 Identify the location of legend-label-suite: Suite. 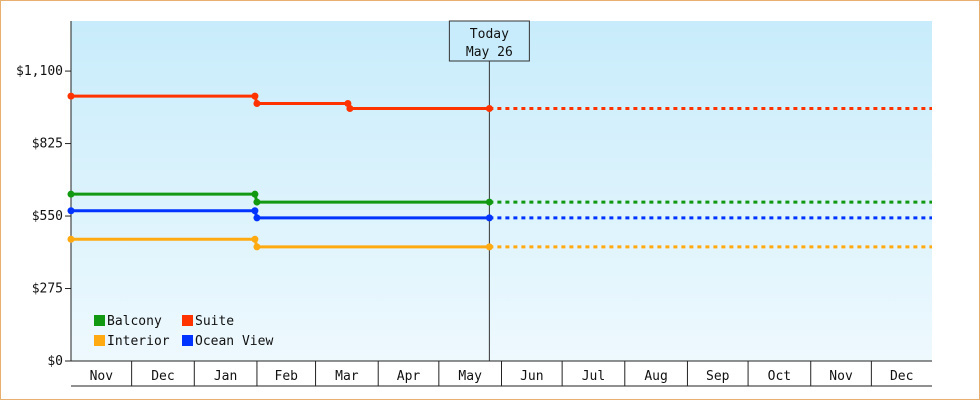
(214, 321).